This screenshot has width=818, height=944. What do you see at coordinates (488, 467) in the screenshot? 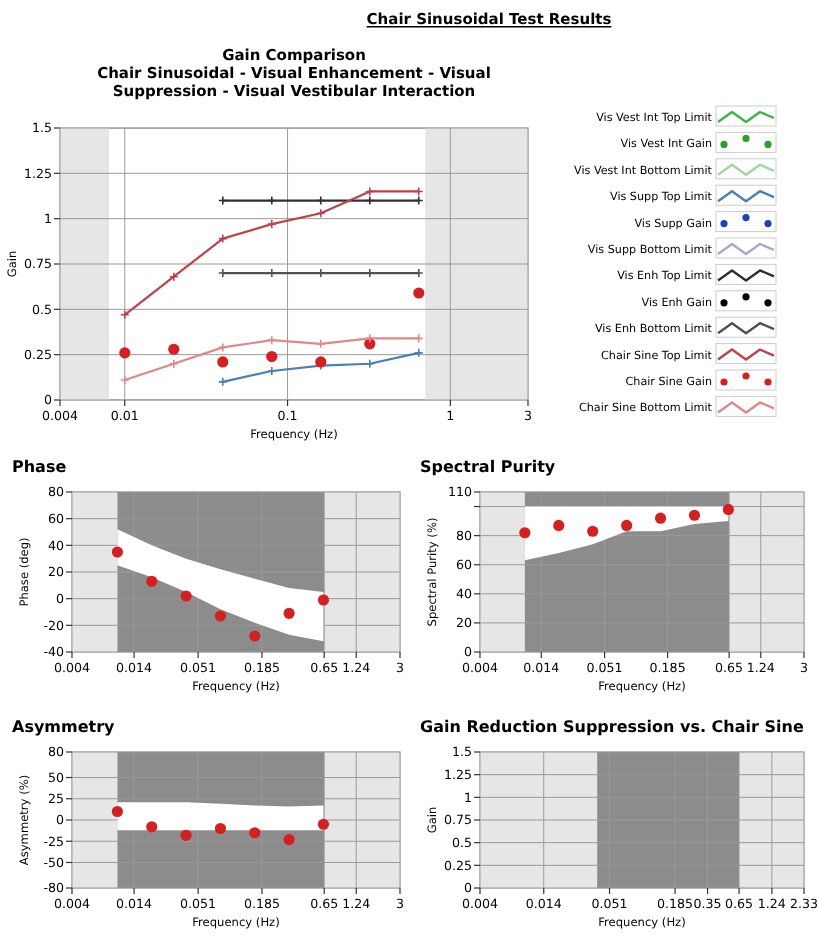
I see `chart-title: Spectral Purity` at bounding box center [488, 467].